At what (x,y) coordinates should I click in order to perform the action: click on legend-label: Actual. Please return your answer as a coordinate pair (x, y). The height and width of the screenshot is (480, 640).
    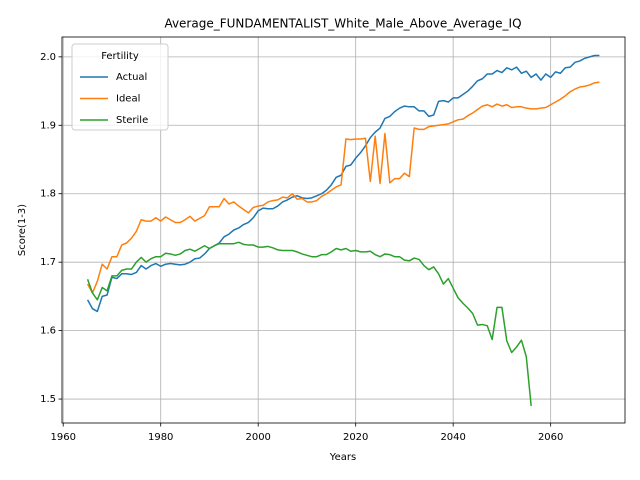
    Looking at the image, I should click on (131, 77).